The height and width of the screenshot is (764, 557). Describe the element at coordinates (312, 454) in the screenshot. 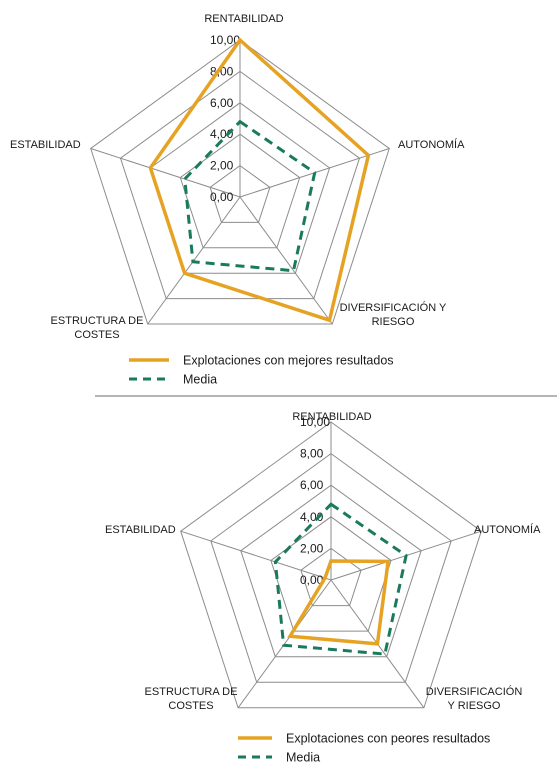

I see `radial-tick-label: 8,00` at that location.